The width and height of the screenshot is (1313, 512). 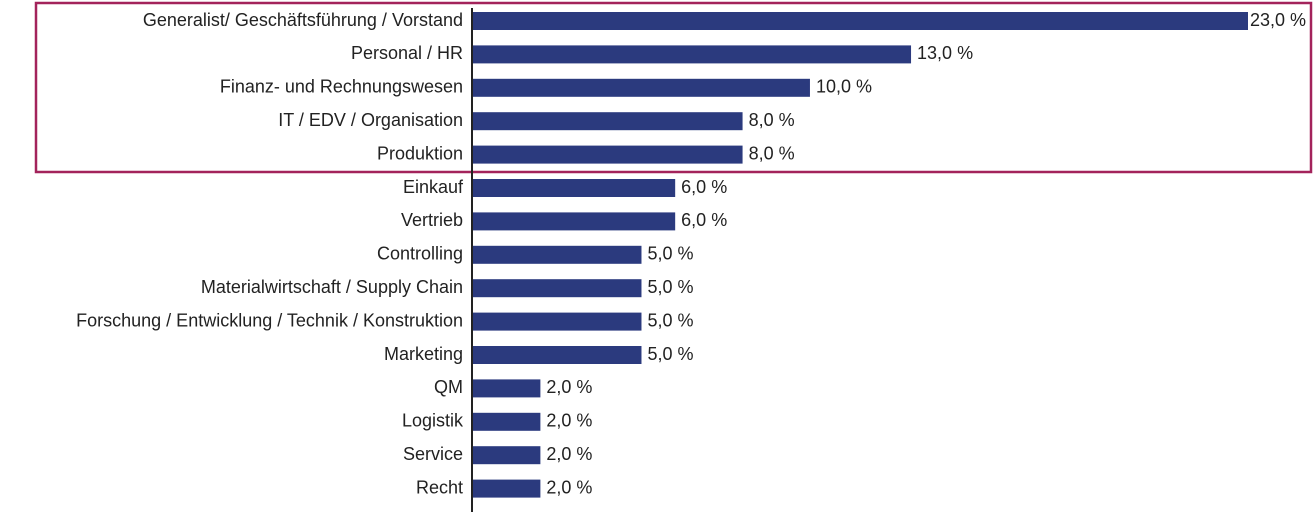 What do you see at coordinates (420, 153) in the screenshot?
I see `category-label: Produktion` at bounding box center [420, 153].